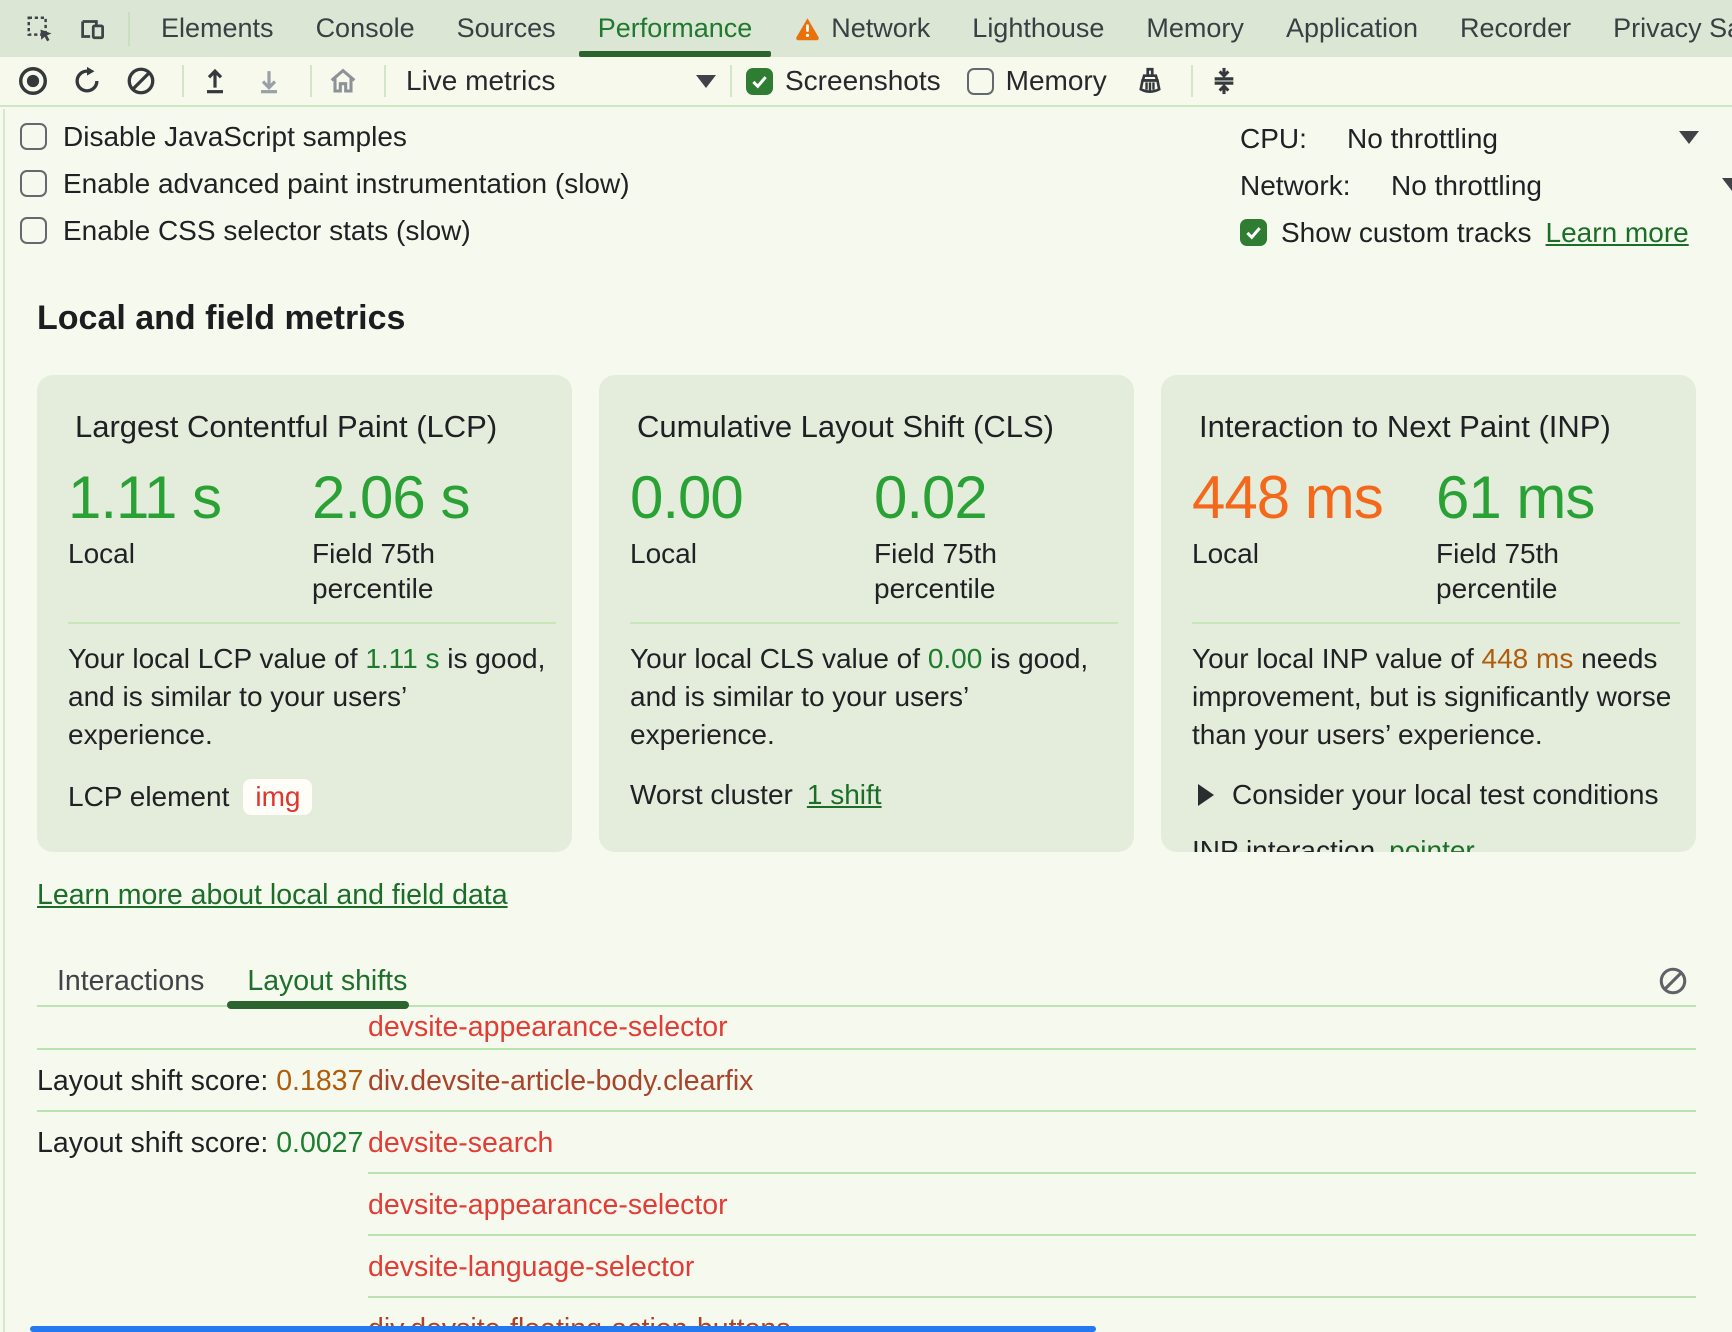 Image resolution: width=1732 pixels, height=1332 pixels. What do you see at coordinates (1150, 81) in the screenshot?
I see `collect-garbage-icon` at bounding box center [1150, 81].